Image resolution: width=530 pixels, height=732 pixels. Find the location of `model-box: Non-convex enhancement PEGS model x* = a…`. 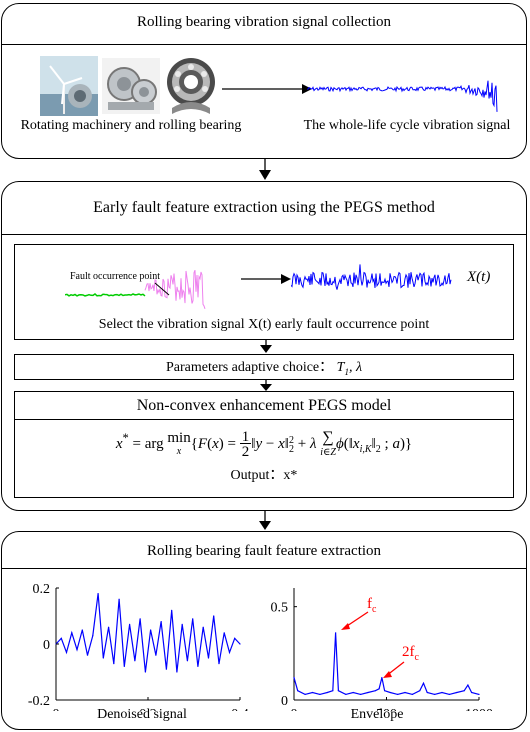

model-box: Non-convex enhancement PEGS model x* = a… is located at coordinates (264, 444).